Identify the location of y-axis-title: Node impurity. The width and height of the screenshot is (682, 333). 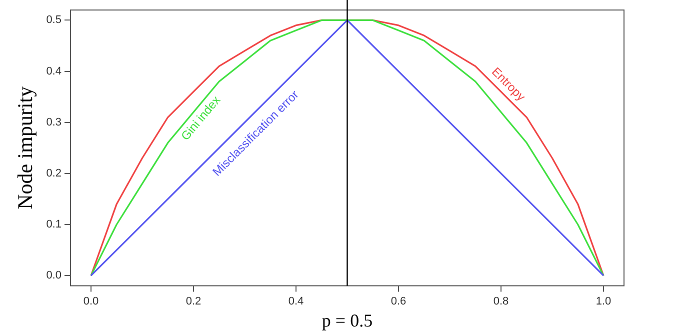
(25, 148).